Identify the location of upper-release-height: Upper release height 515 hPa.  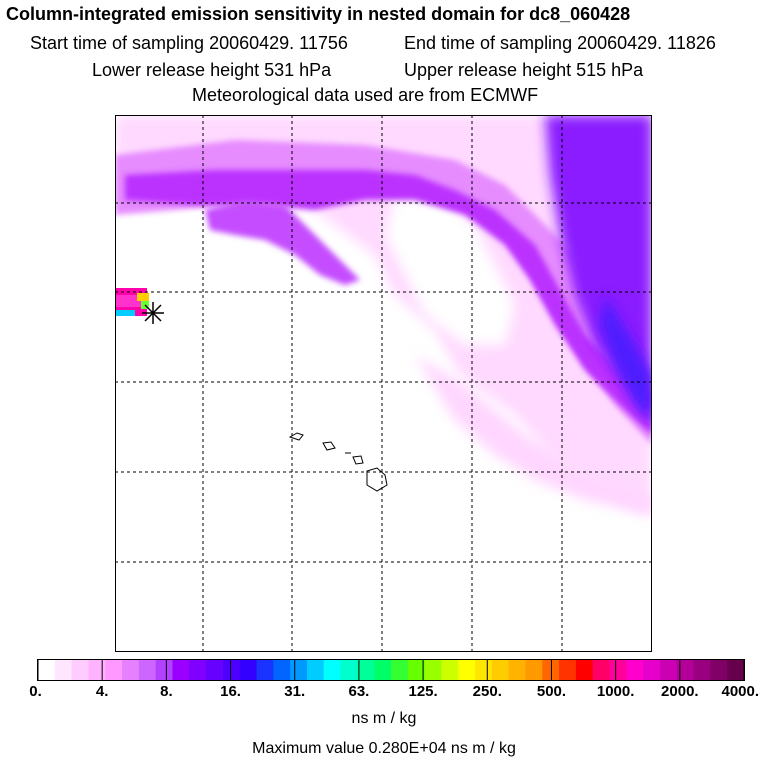
(524, 70).